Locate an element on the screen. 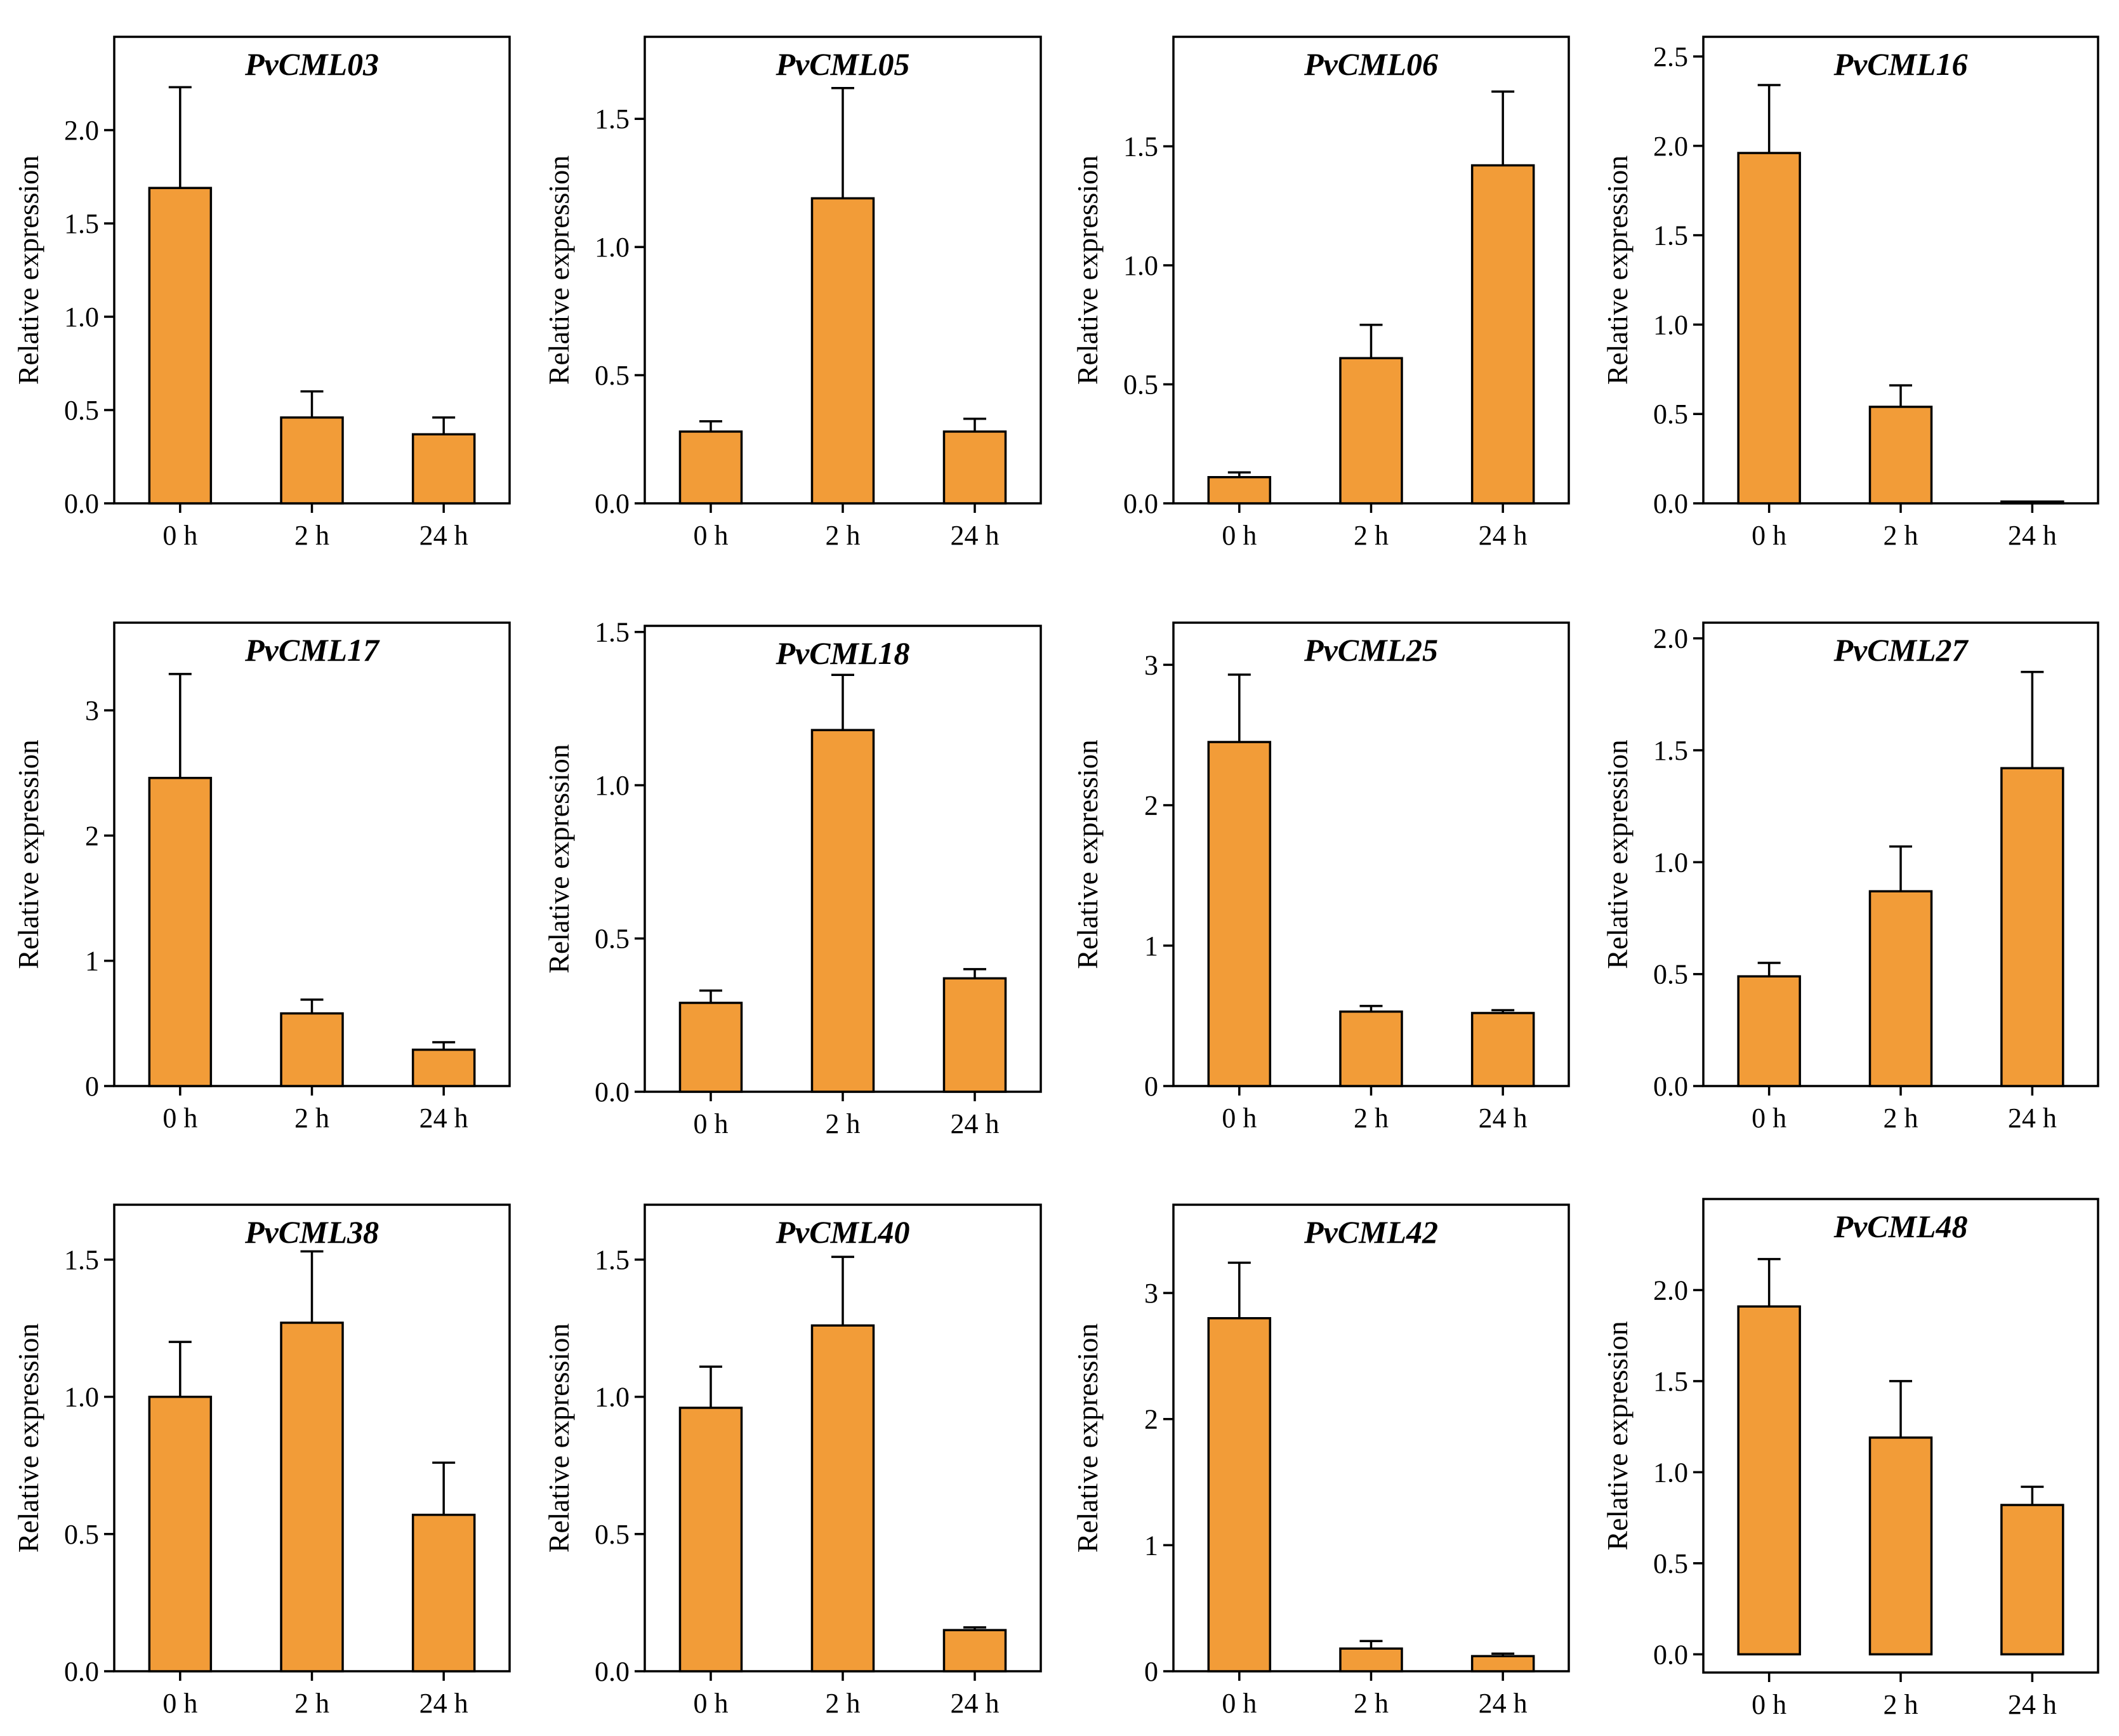 The image size is (2119, 1736). chart-title: PvCML16 is located at coordinates (1900, 64).